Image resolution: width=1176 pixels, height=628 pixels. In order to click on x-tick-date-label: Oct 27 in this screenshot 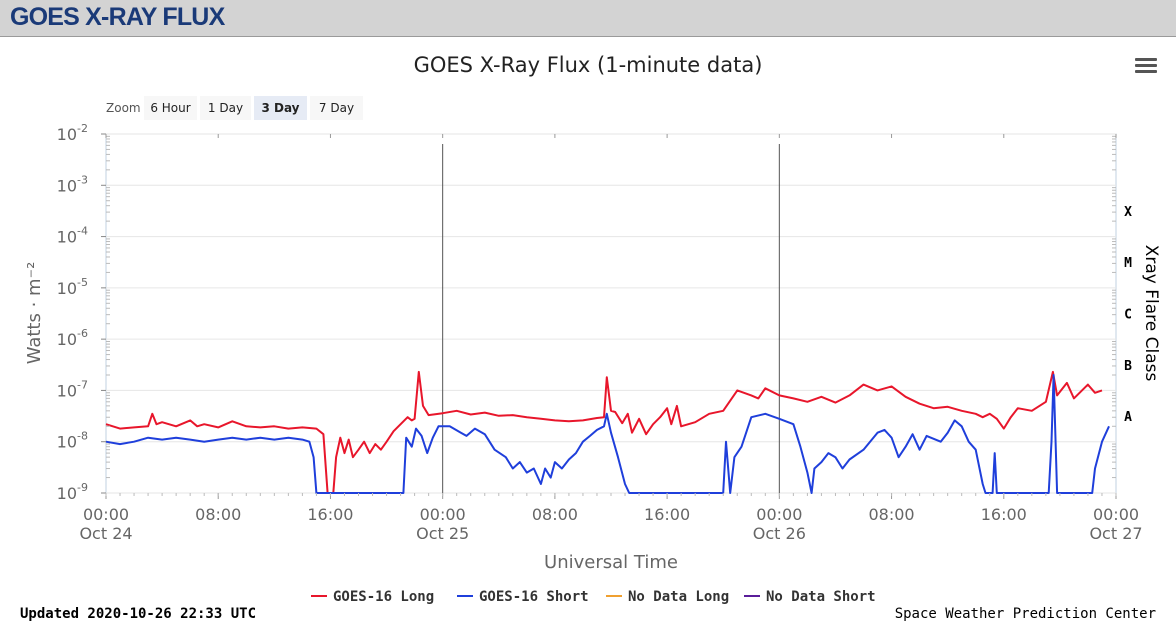, I will do `click(1115, 533)`.